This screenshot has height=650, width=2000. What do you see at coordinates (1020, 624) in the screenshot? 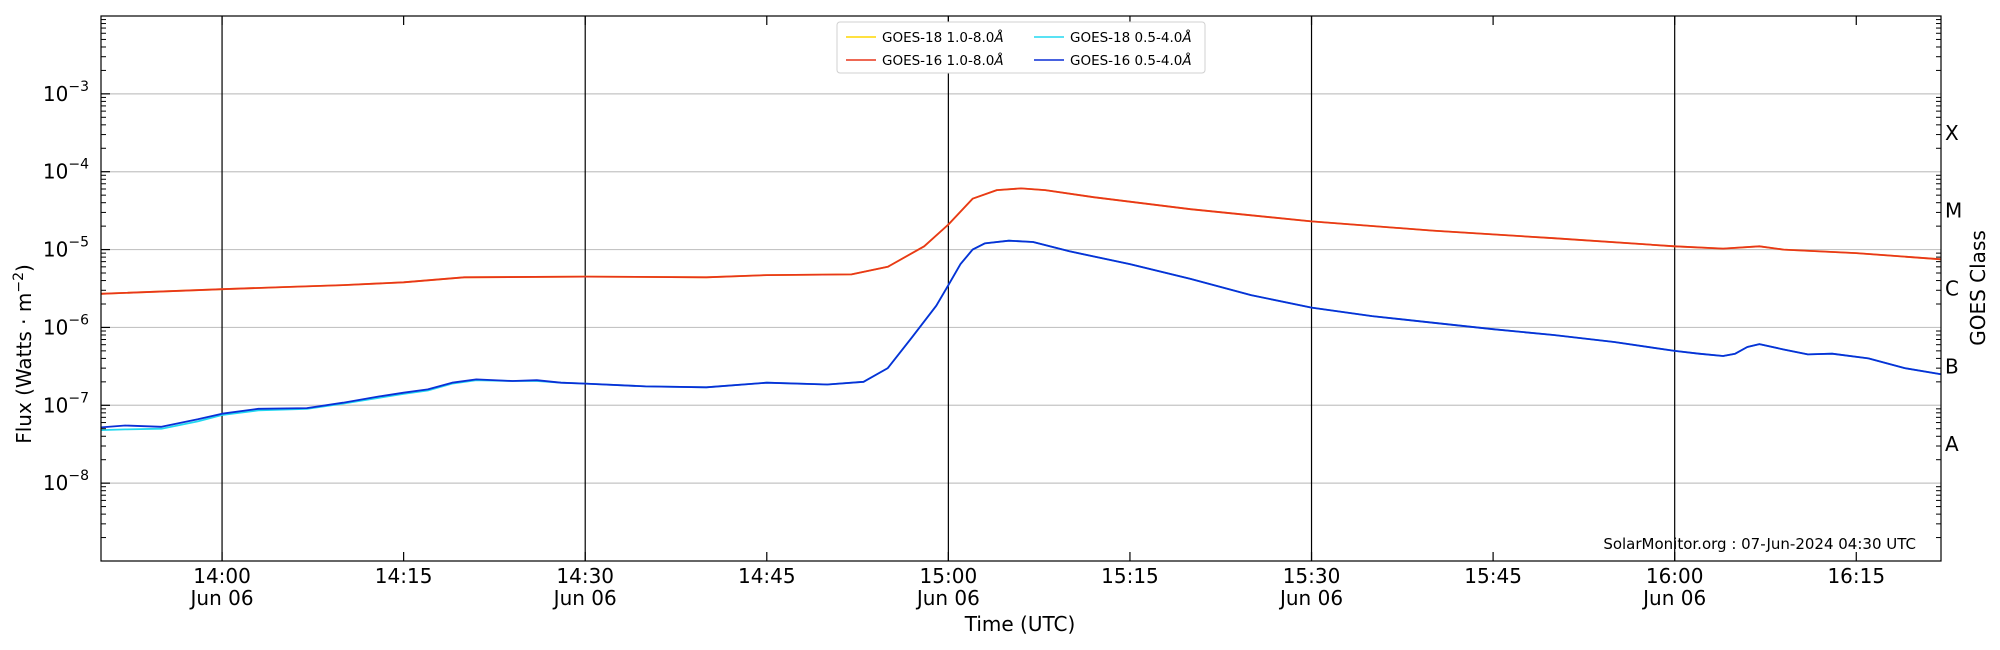
I see `x-axis-title: Time (UTC)` at bounding box center [1020, 624].